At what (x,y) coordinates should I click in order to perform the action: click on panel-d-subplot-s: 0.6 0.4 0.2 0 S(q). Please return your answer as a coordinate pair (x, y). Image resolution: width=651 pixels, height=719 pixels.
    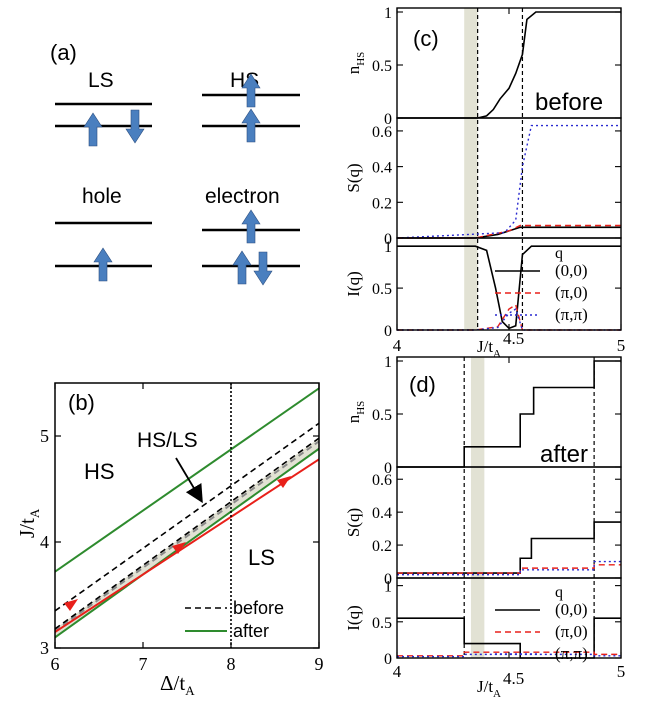
    Looking at the image, I should click on (483, 527).